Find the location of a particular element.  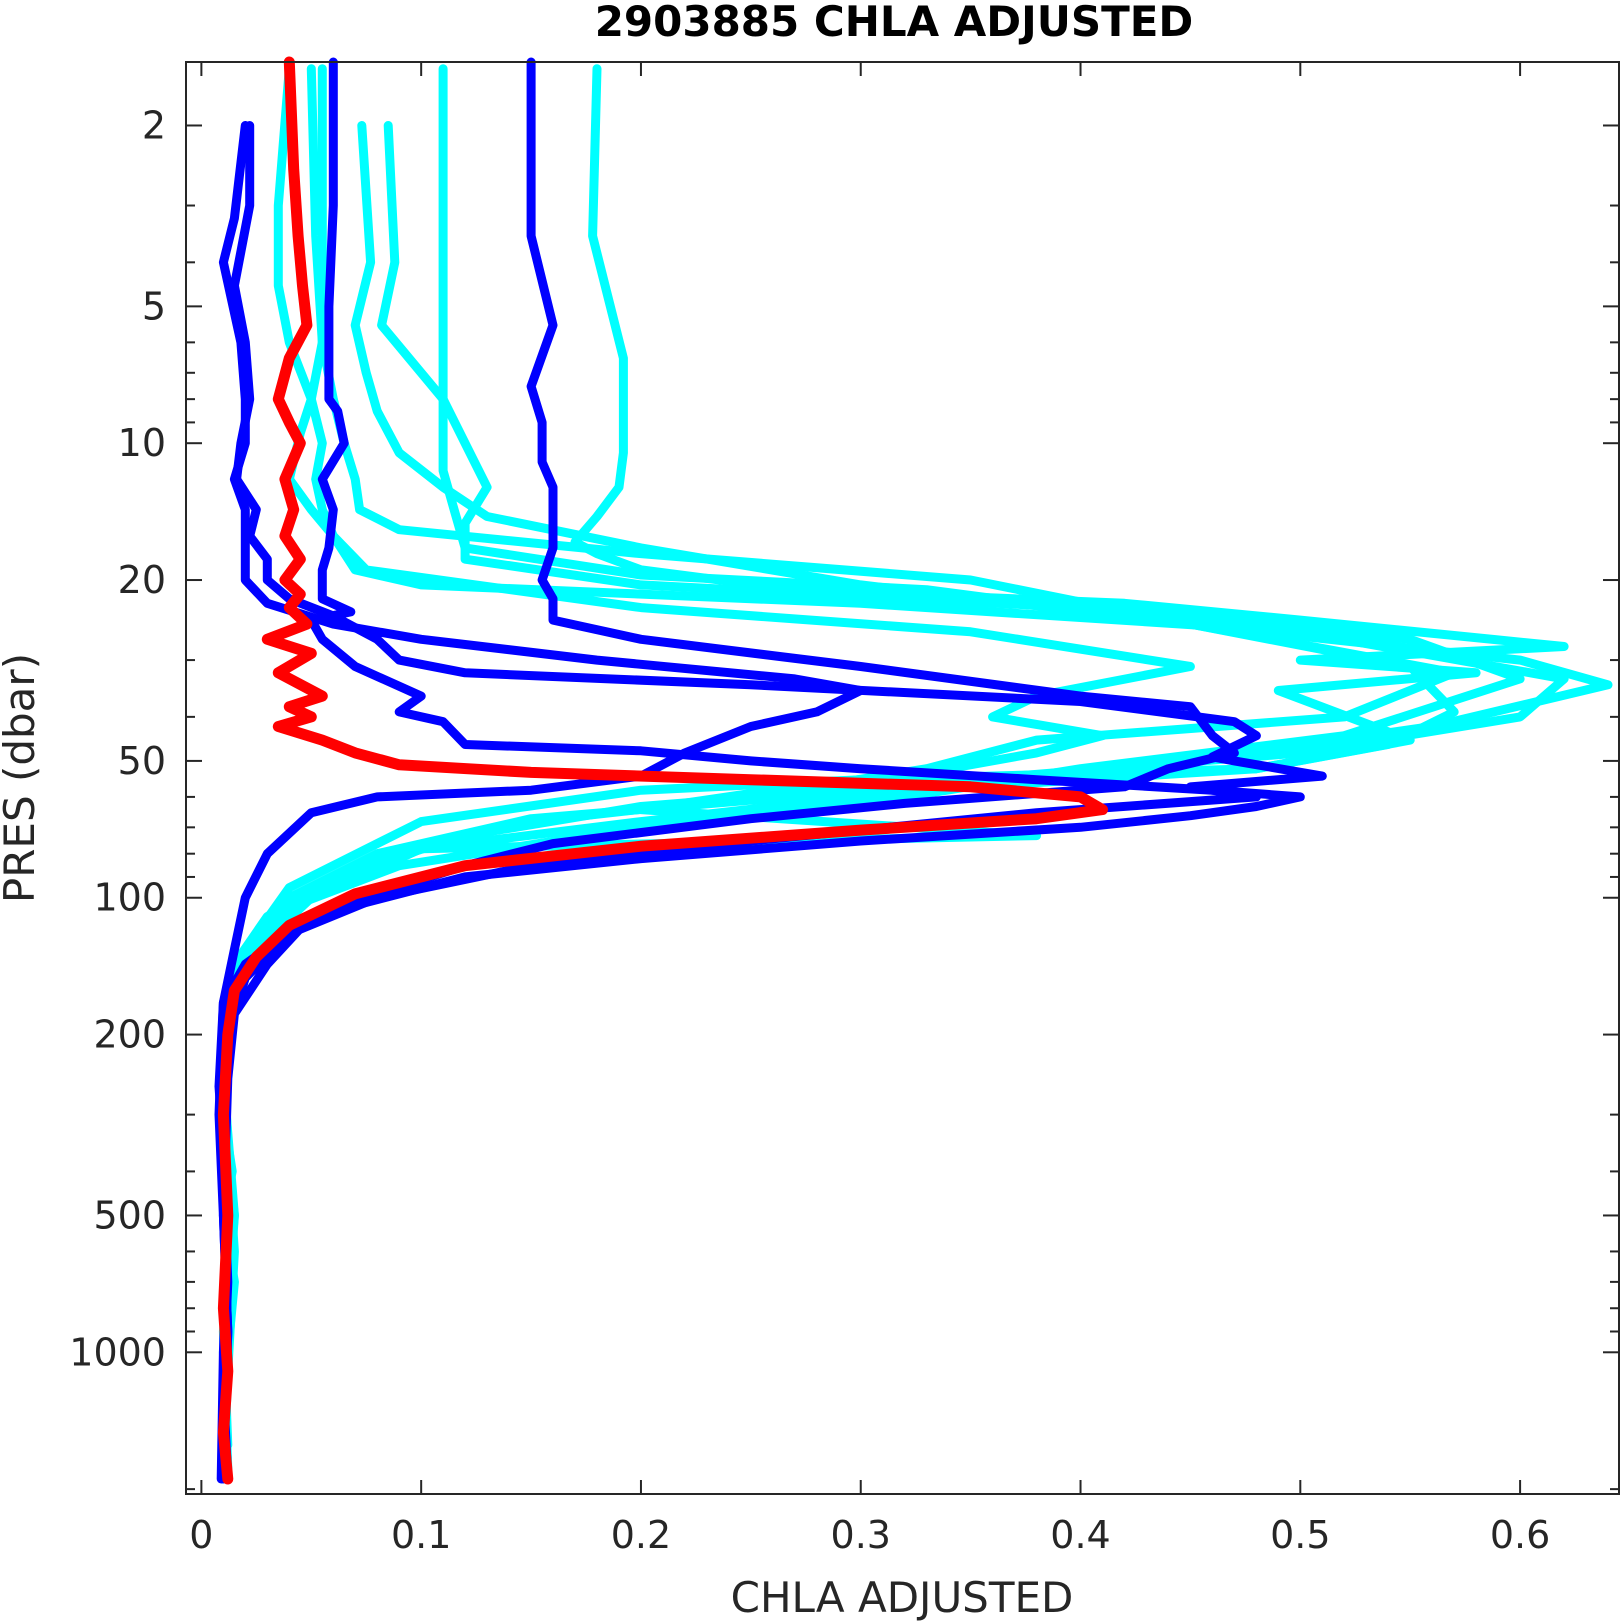

y-tick-label: 100 is located at coordinates (129, 898).